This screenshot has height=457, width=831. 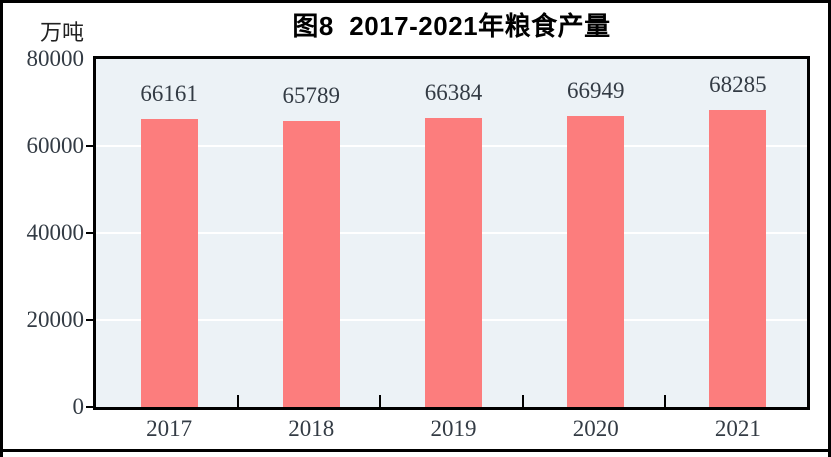 What do you see at coordinates (55, 232) in the screenshot?
I see `y-axis-tick-label: 40000` at bounding box center [55, 232].